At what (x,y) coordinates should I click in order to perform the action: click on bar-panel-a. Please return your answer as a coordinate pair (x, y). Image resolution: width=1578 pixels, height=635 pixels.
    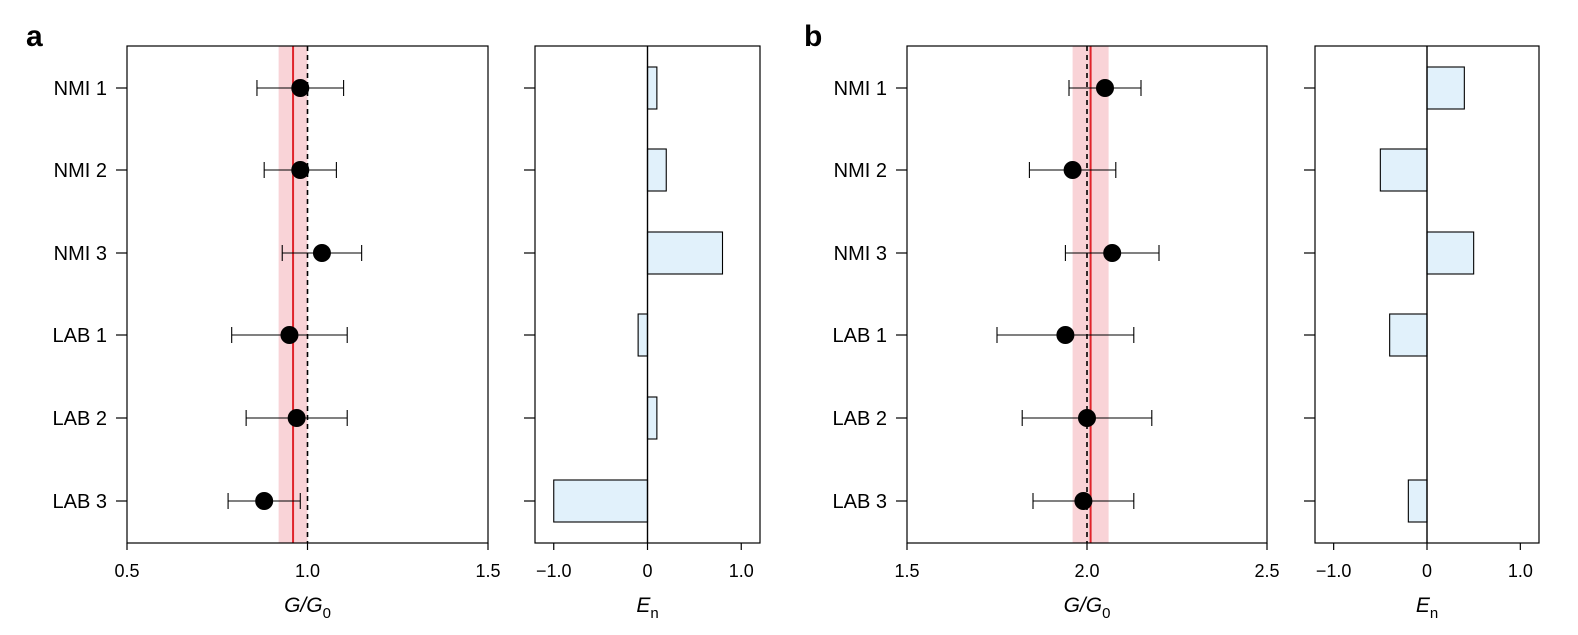
    Looking at the image, I should click on (647, 294).